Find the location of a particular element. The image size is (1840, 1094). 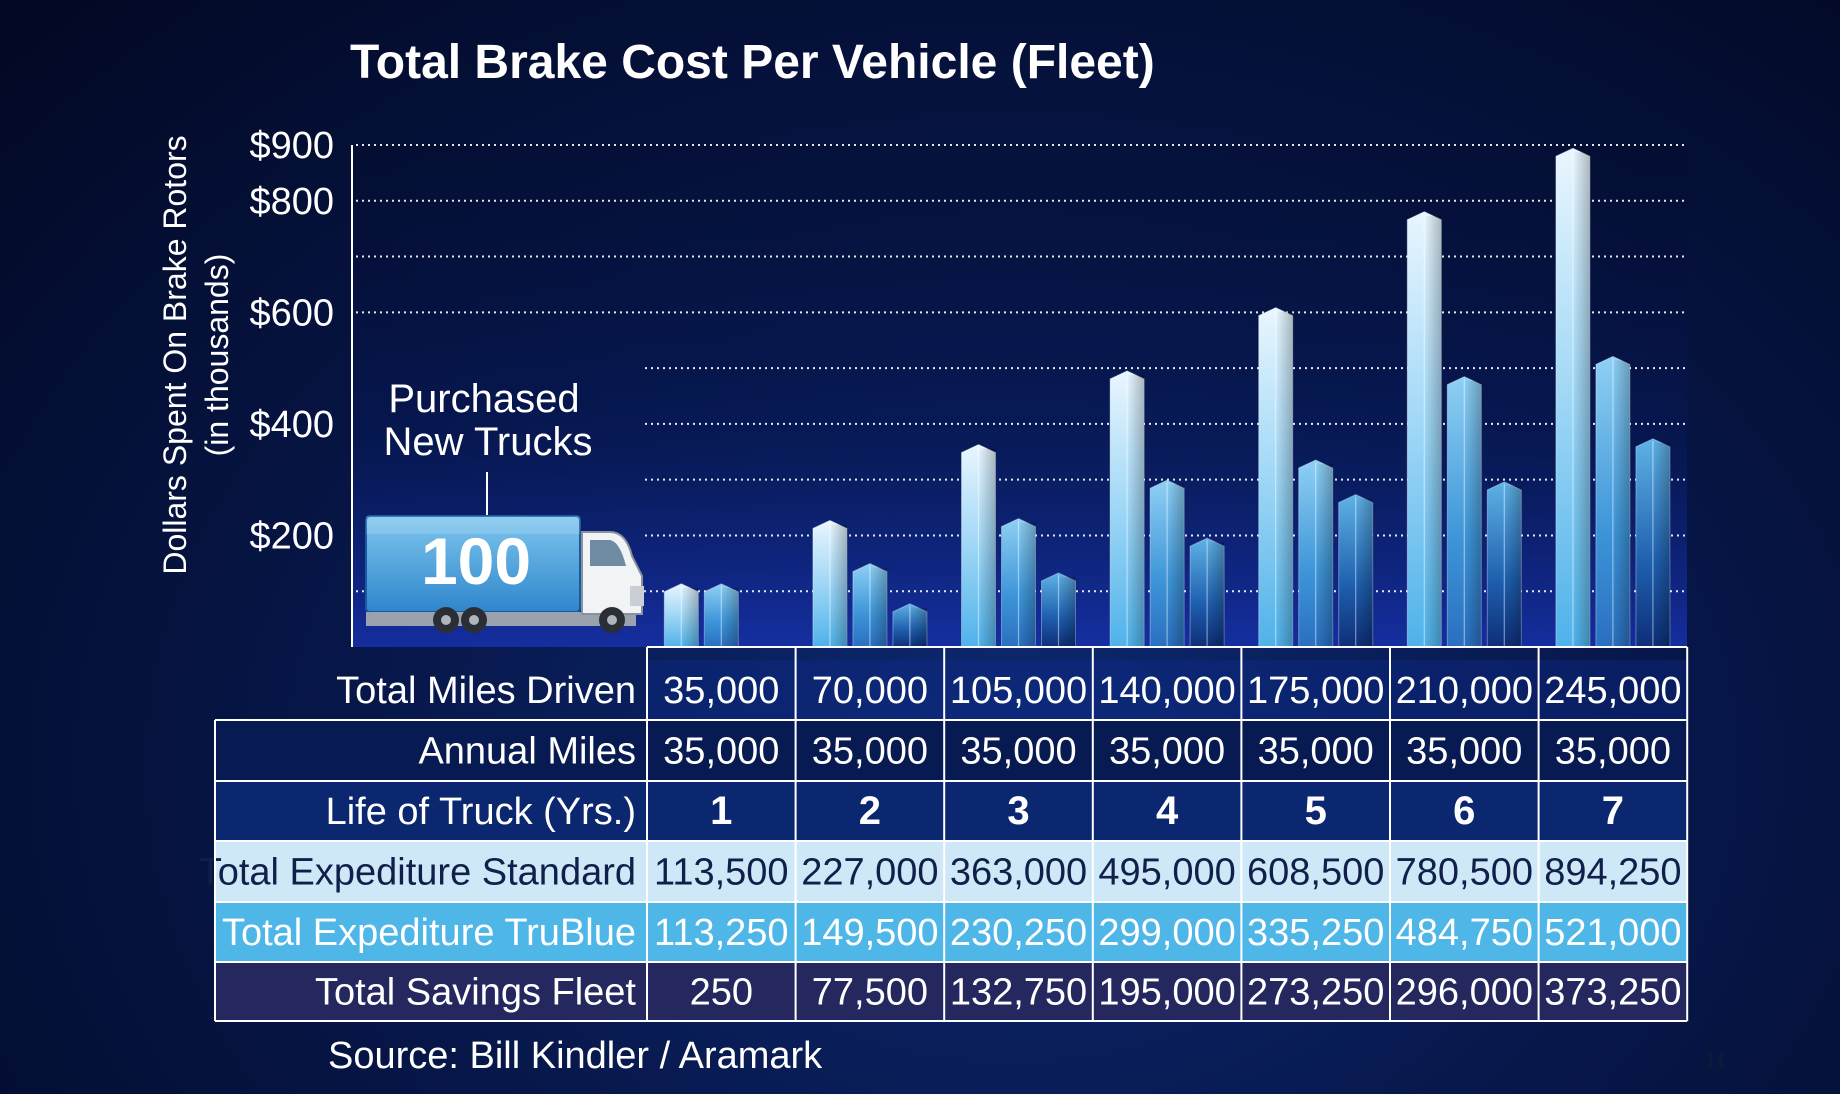

truck-count: 100 is located at coordinates (476, 561).